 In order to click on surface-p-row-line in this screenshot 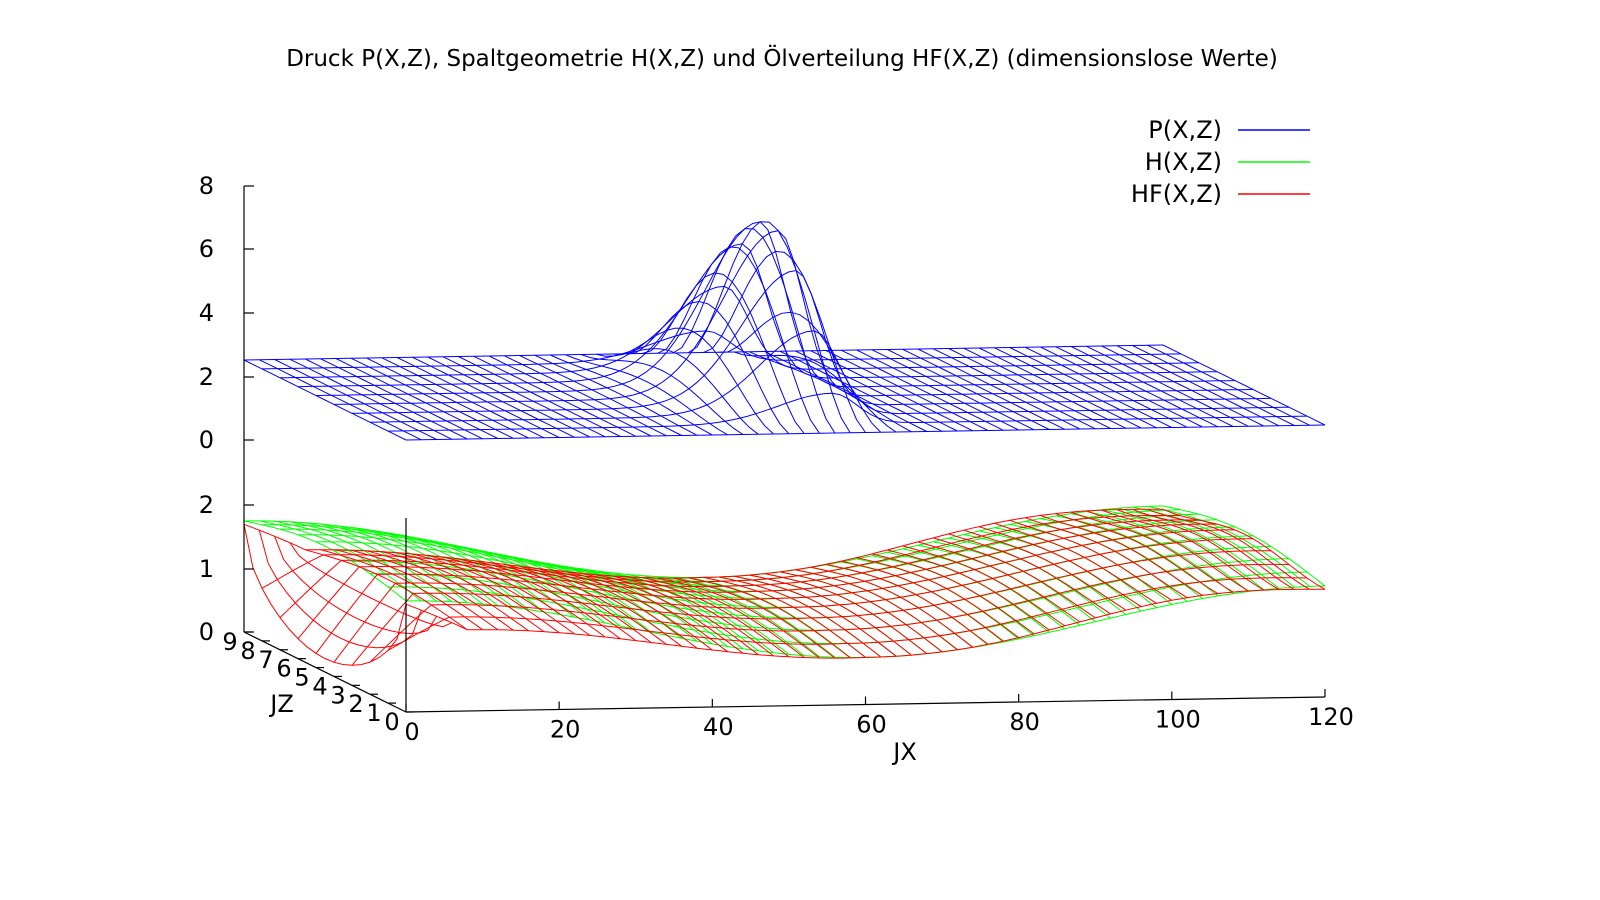, I will do `click(811, 341)`.